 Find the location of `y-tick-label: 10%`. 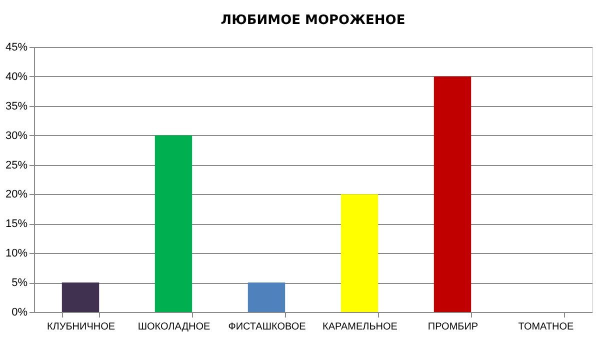

y-tick-label: 10% is located at coordinates (16, 254).